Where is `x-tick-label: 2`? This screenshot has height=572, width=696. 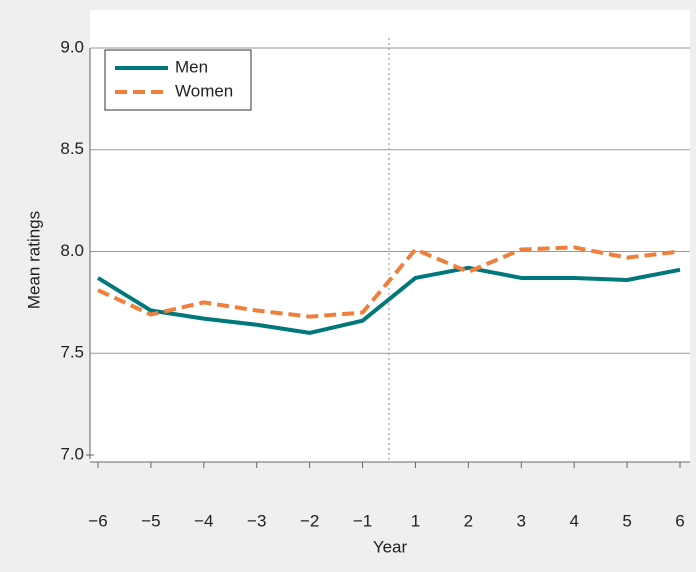
x-tick-label: 2 is located at coordinates (468, 520).